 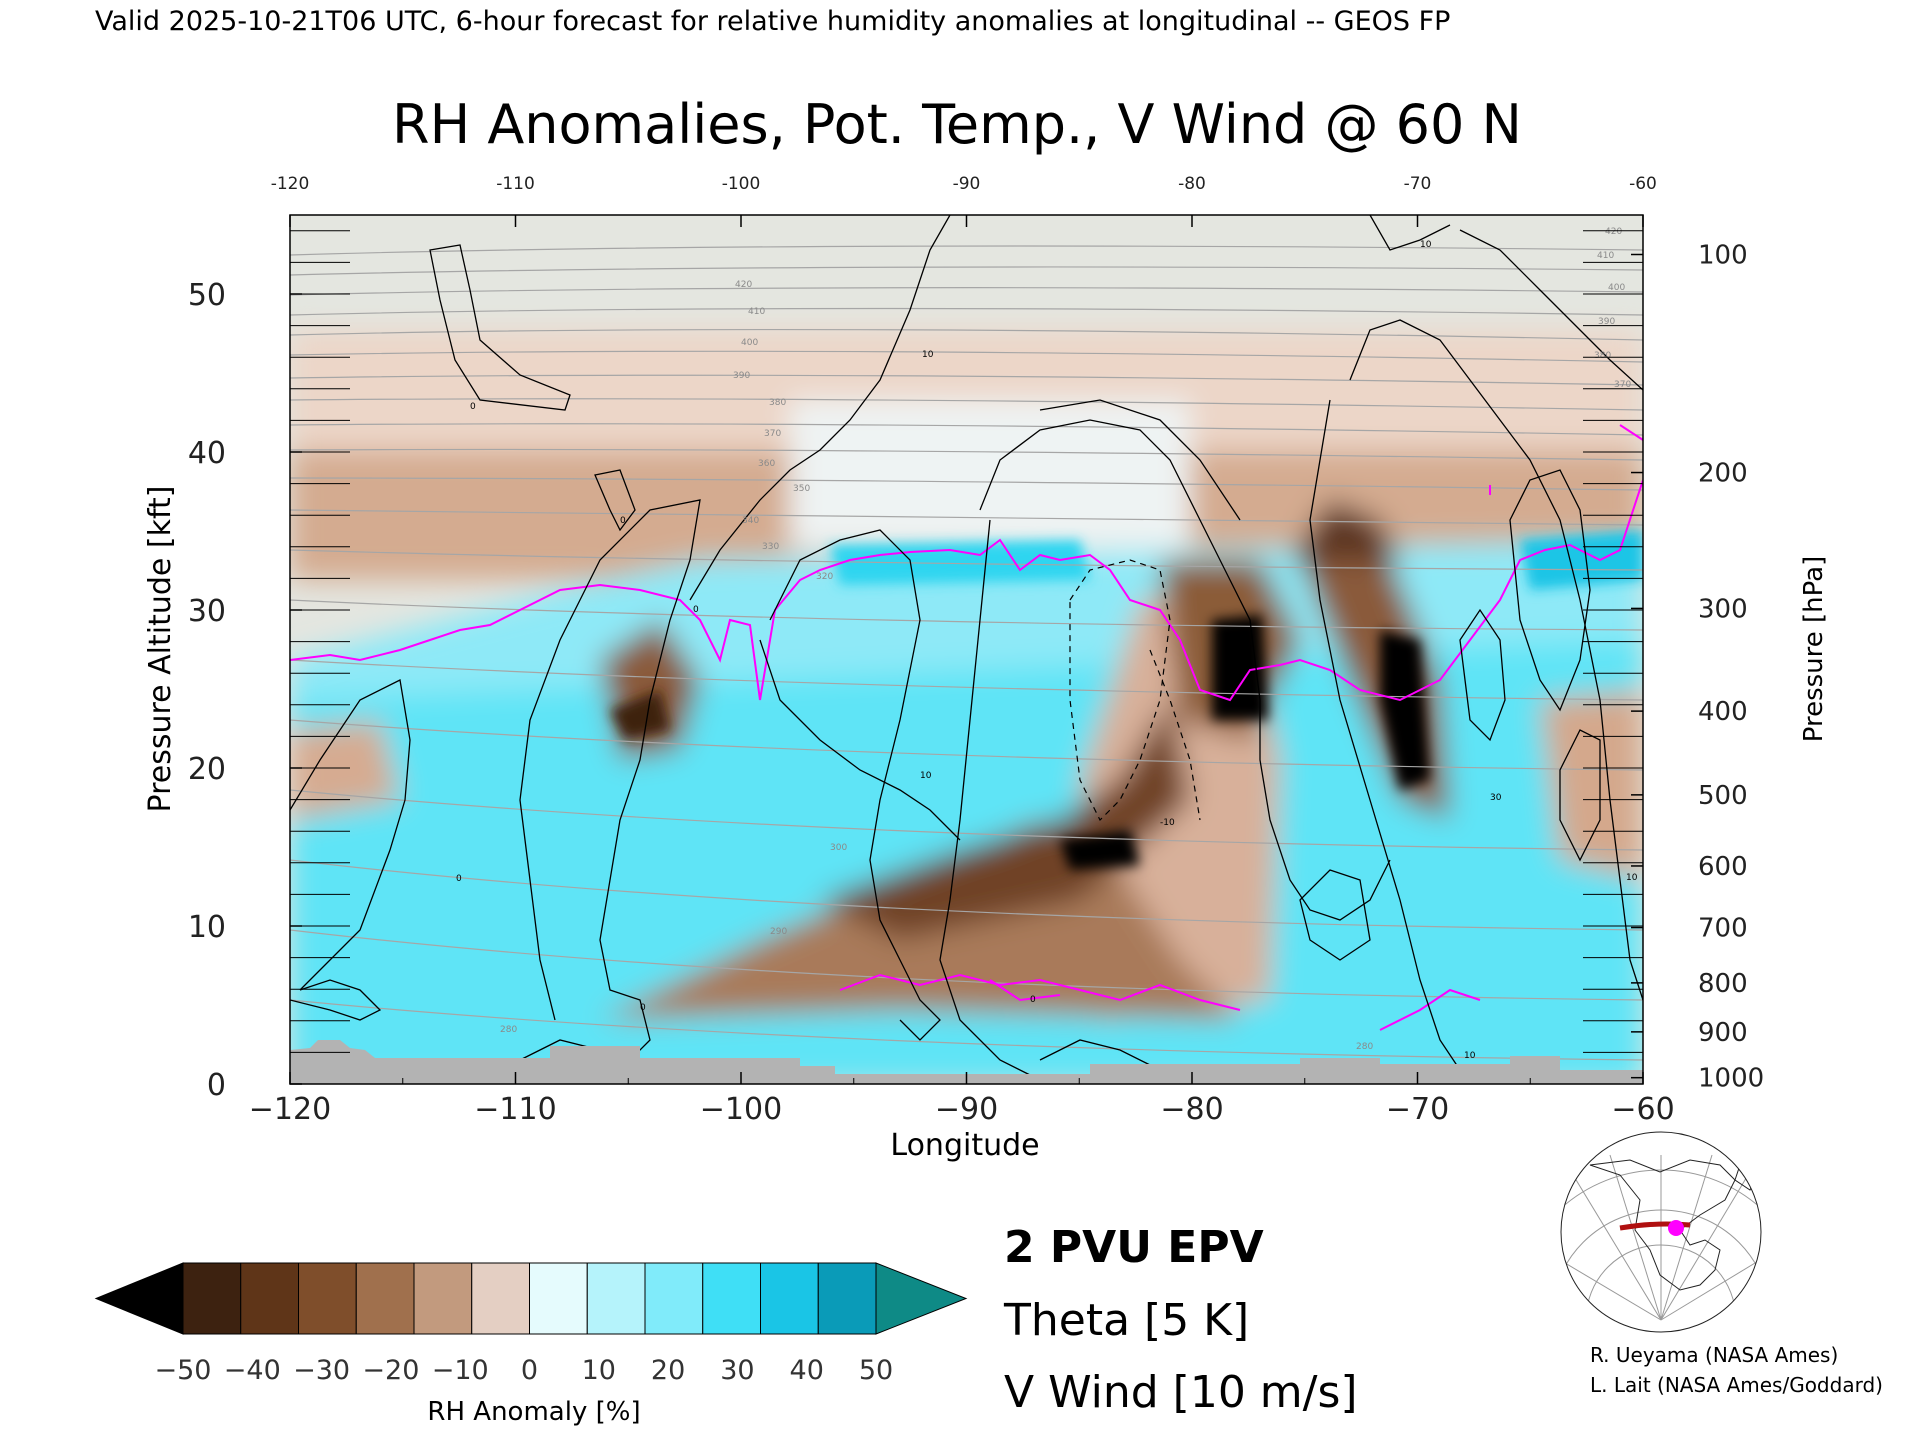 I want to click on vwind-negative-contours, so click(x=1135, y=690).